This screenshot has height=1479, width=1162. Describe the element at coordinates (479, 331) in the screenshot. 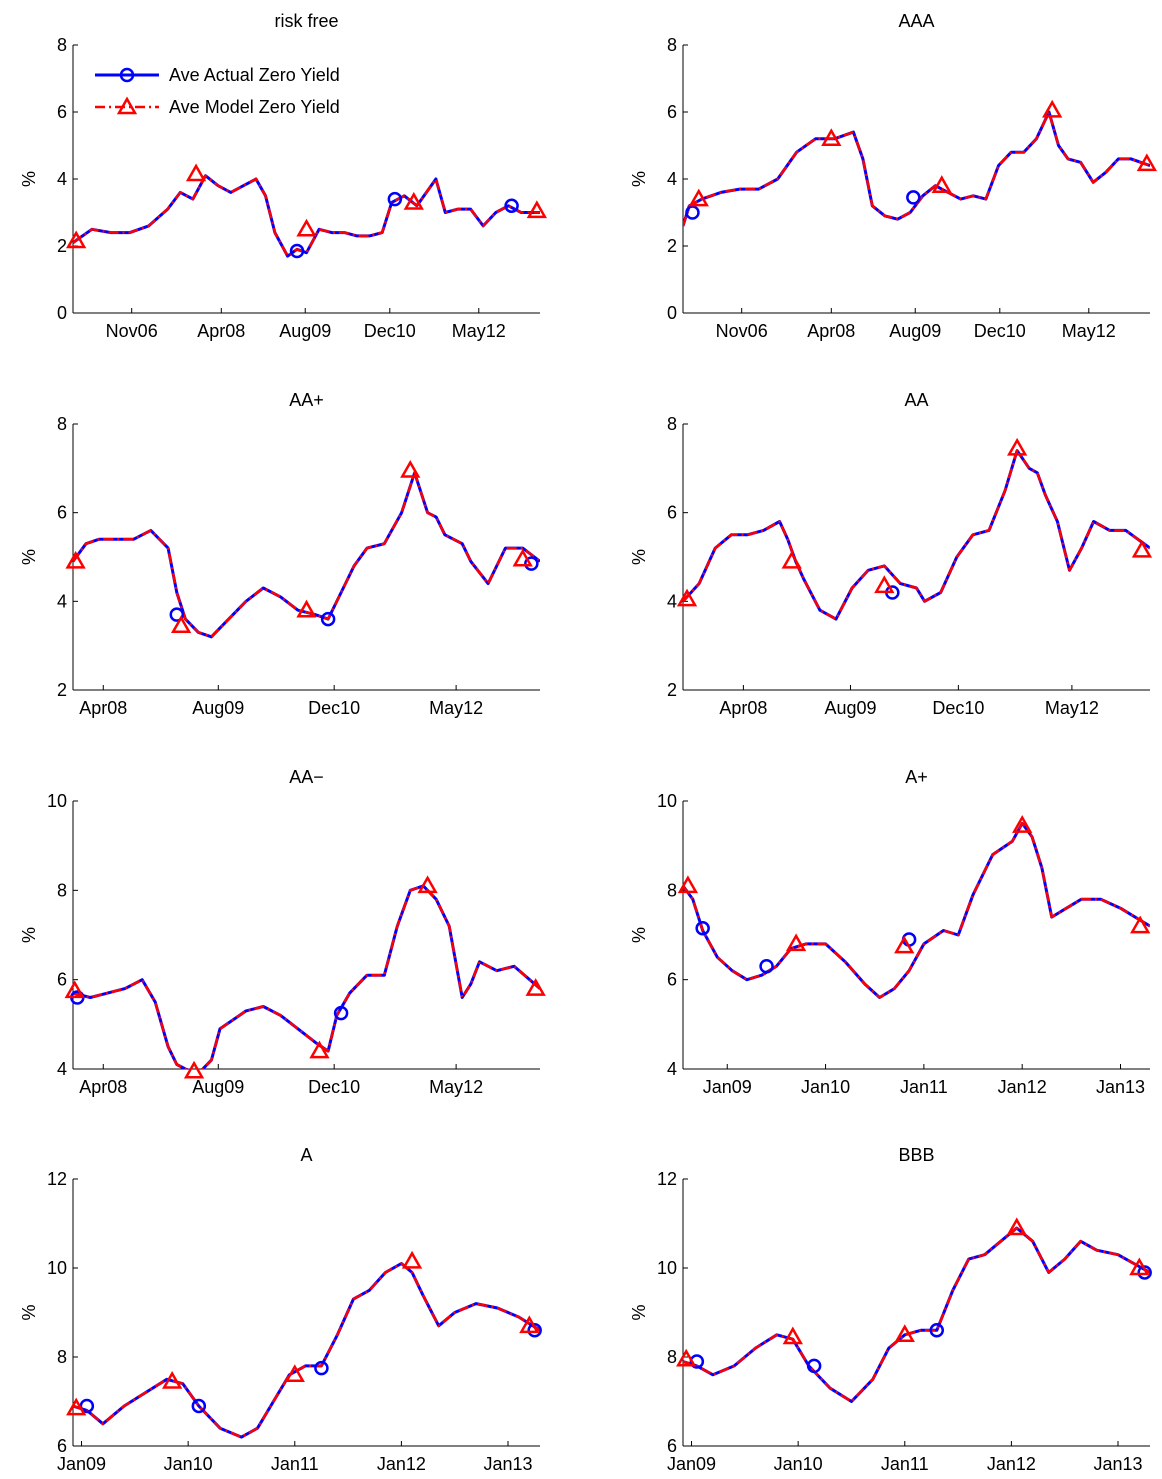

I see `x-tick-label: May12` at that location.